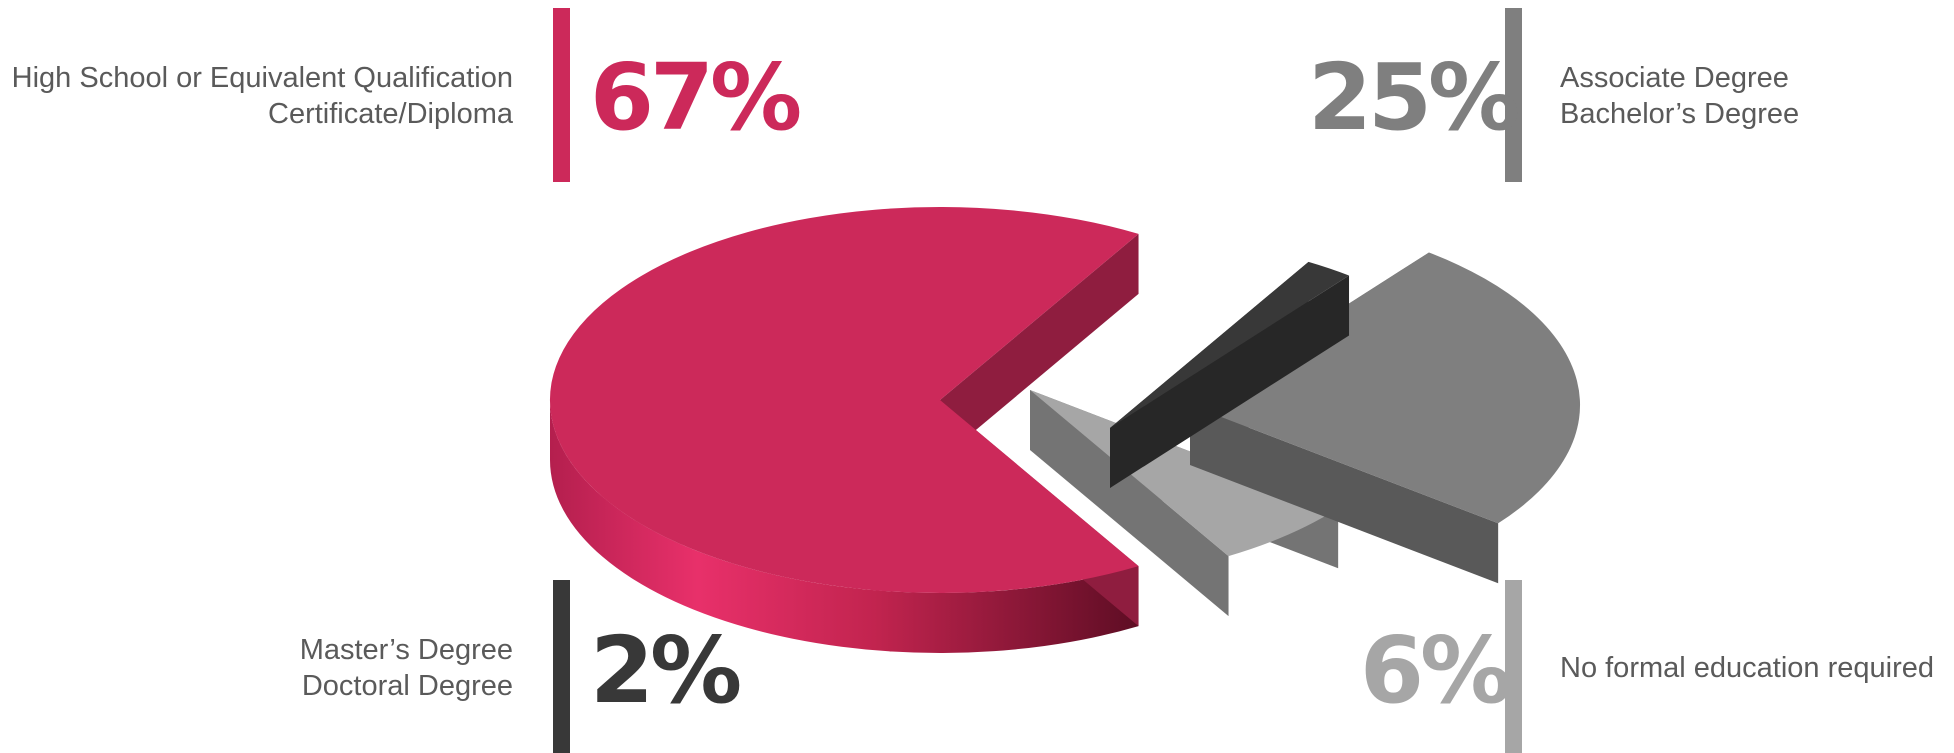 Image resolution: width=1954 pixels, height=753 pixels. I want to click on pct-slice-0: 67%, so click(696, 97).